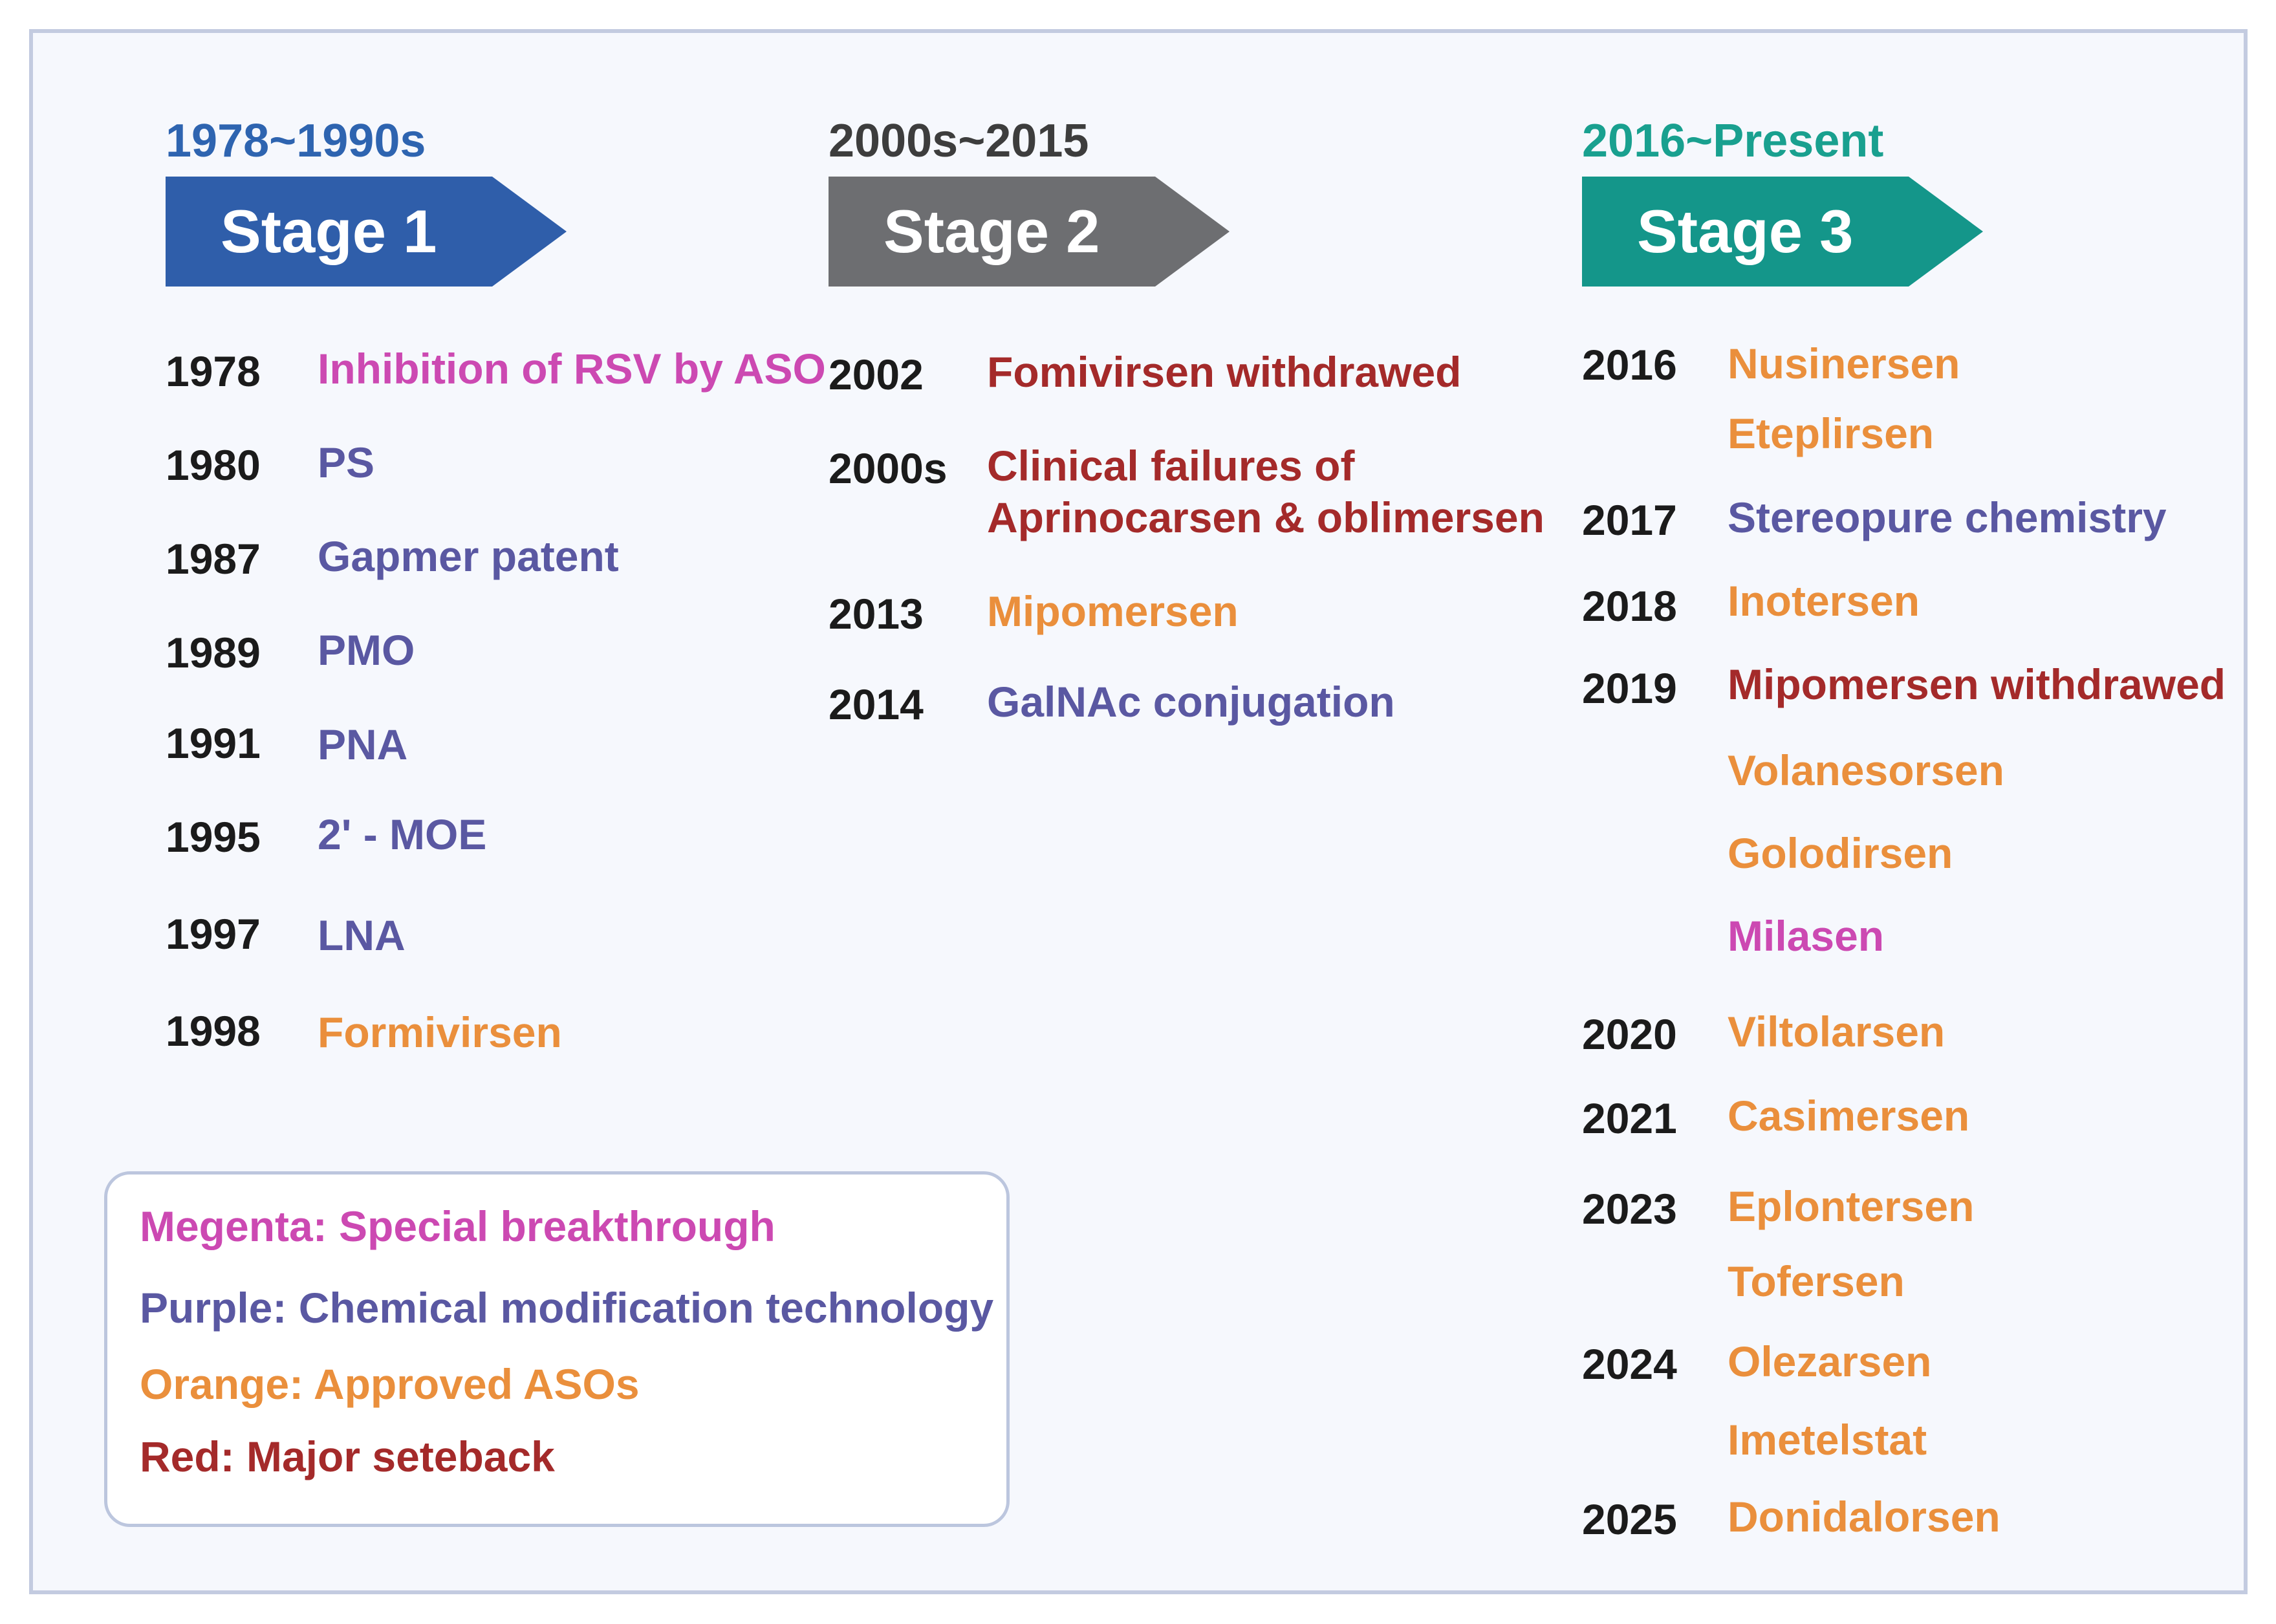 This screenshot has height=1624, width=2276. I want to click on event-text: Clinical failures of, so click(1171, 466).